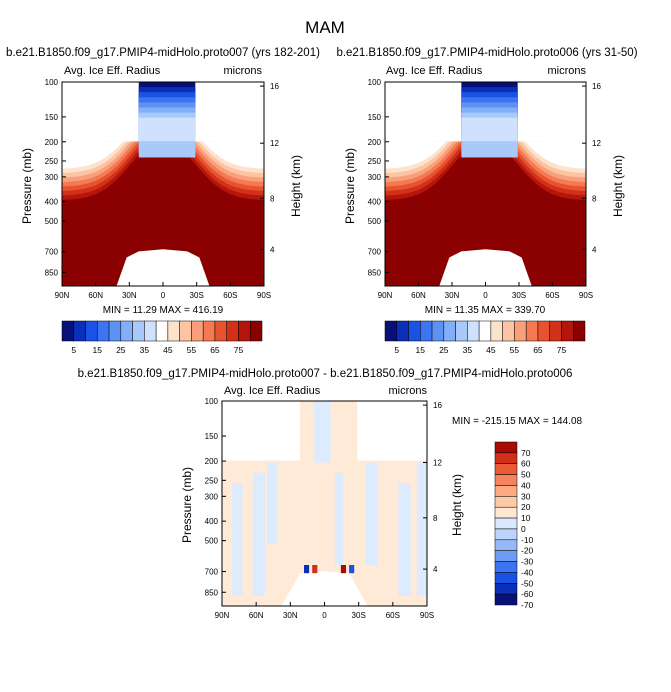  What do you see at coordinates (393, 615) in the screenshot?
I see `x-tick-label: 60S` at bounding box center [393, 615].